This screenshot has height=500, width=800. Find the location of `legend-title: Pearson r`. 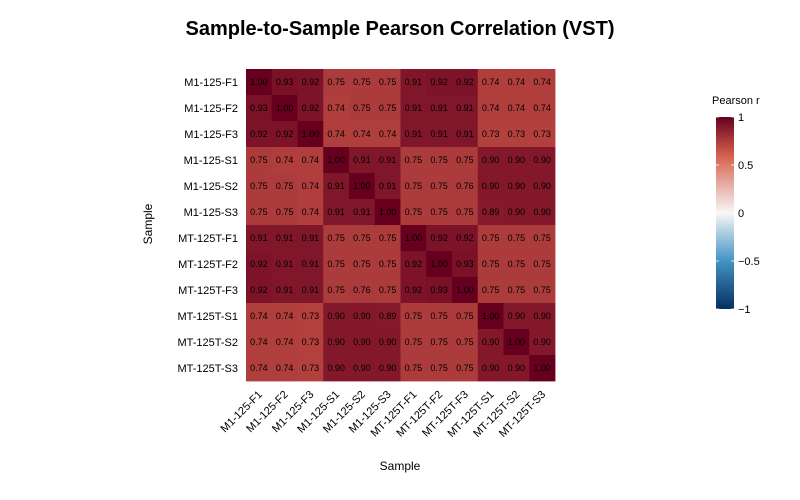

legend-title: Pearson r is located at coordinates (736, 101).